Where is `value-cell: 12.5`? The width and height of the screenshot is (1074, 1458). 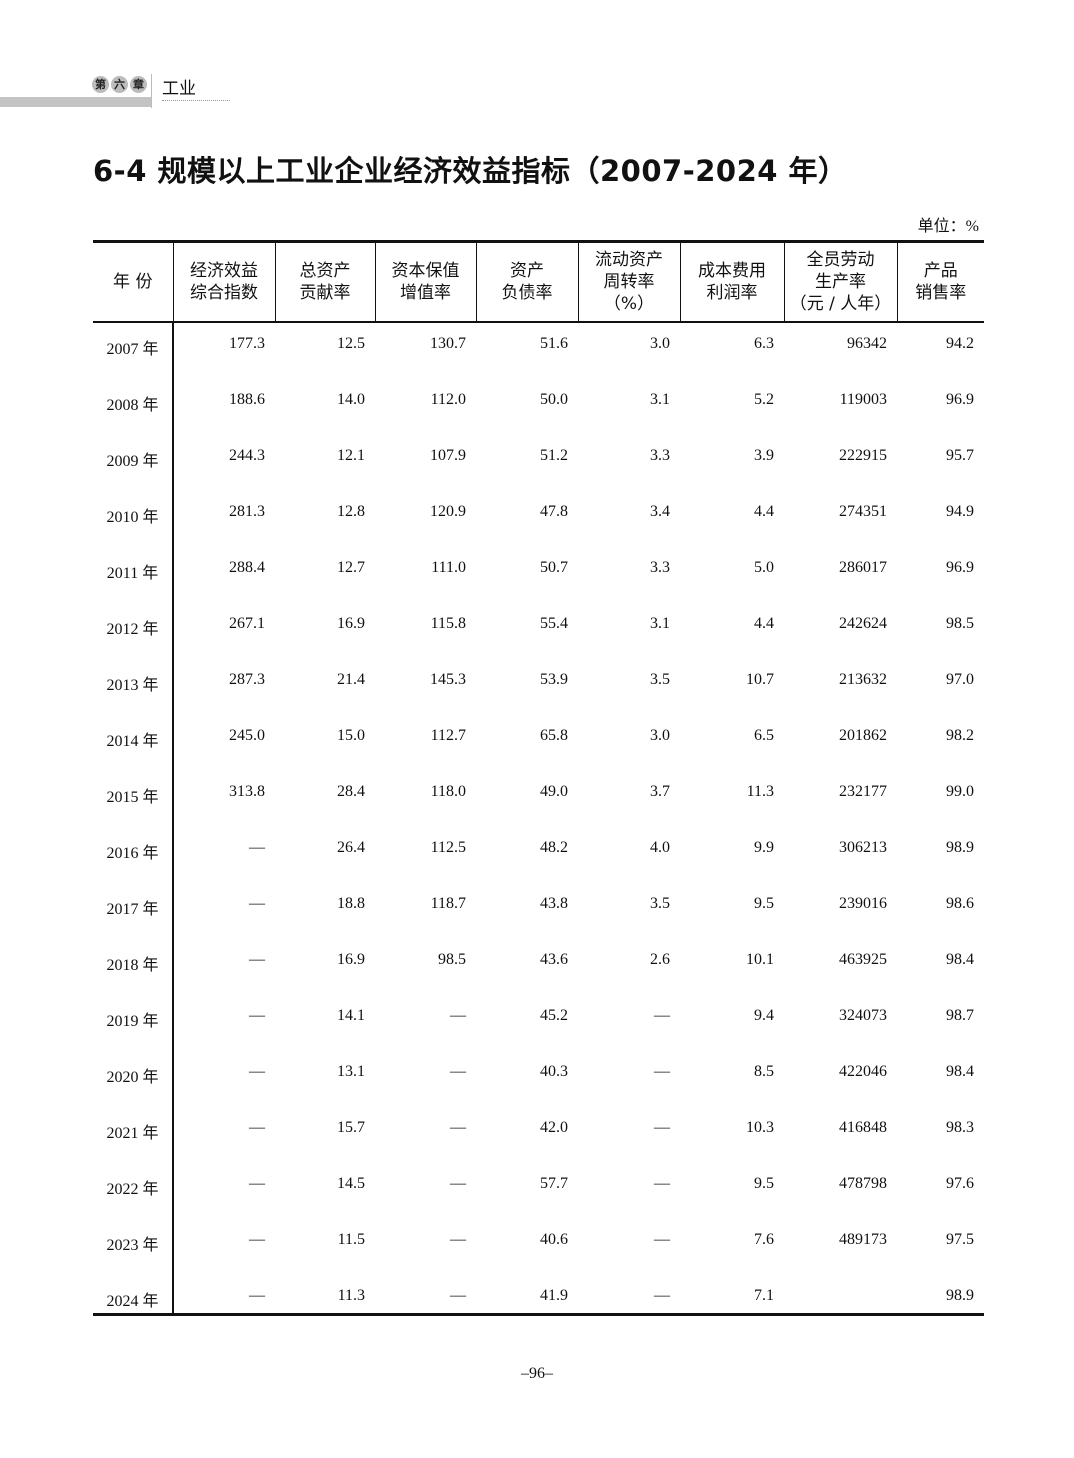
value-cell: 12.5 is located at coordinates (351, 343).